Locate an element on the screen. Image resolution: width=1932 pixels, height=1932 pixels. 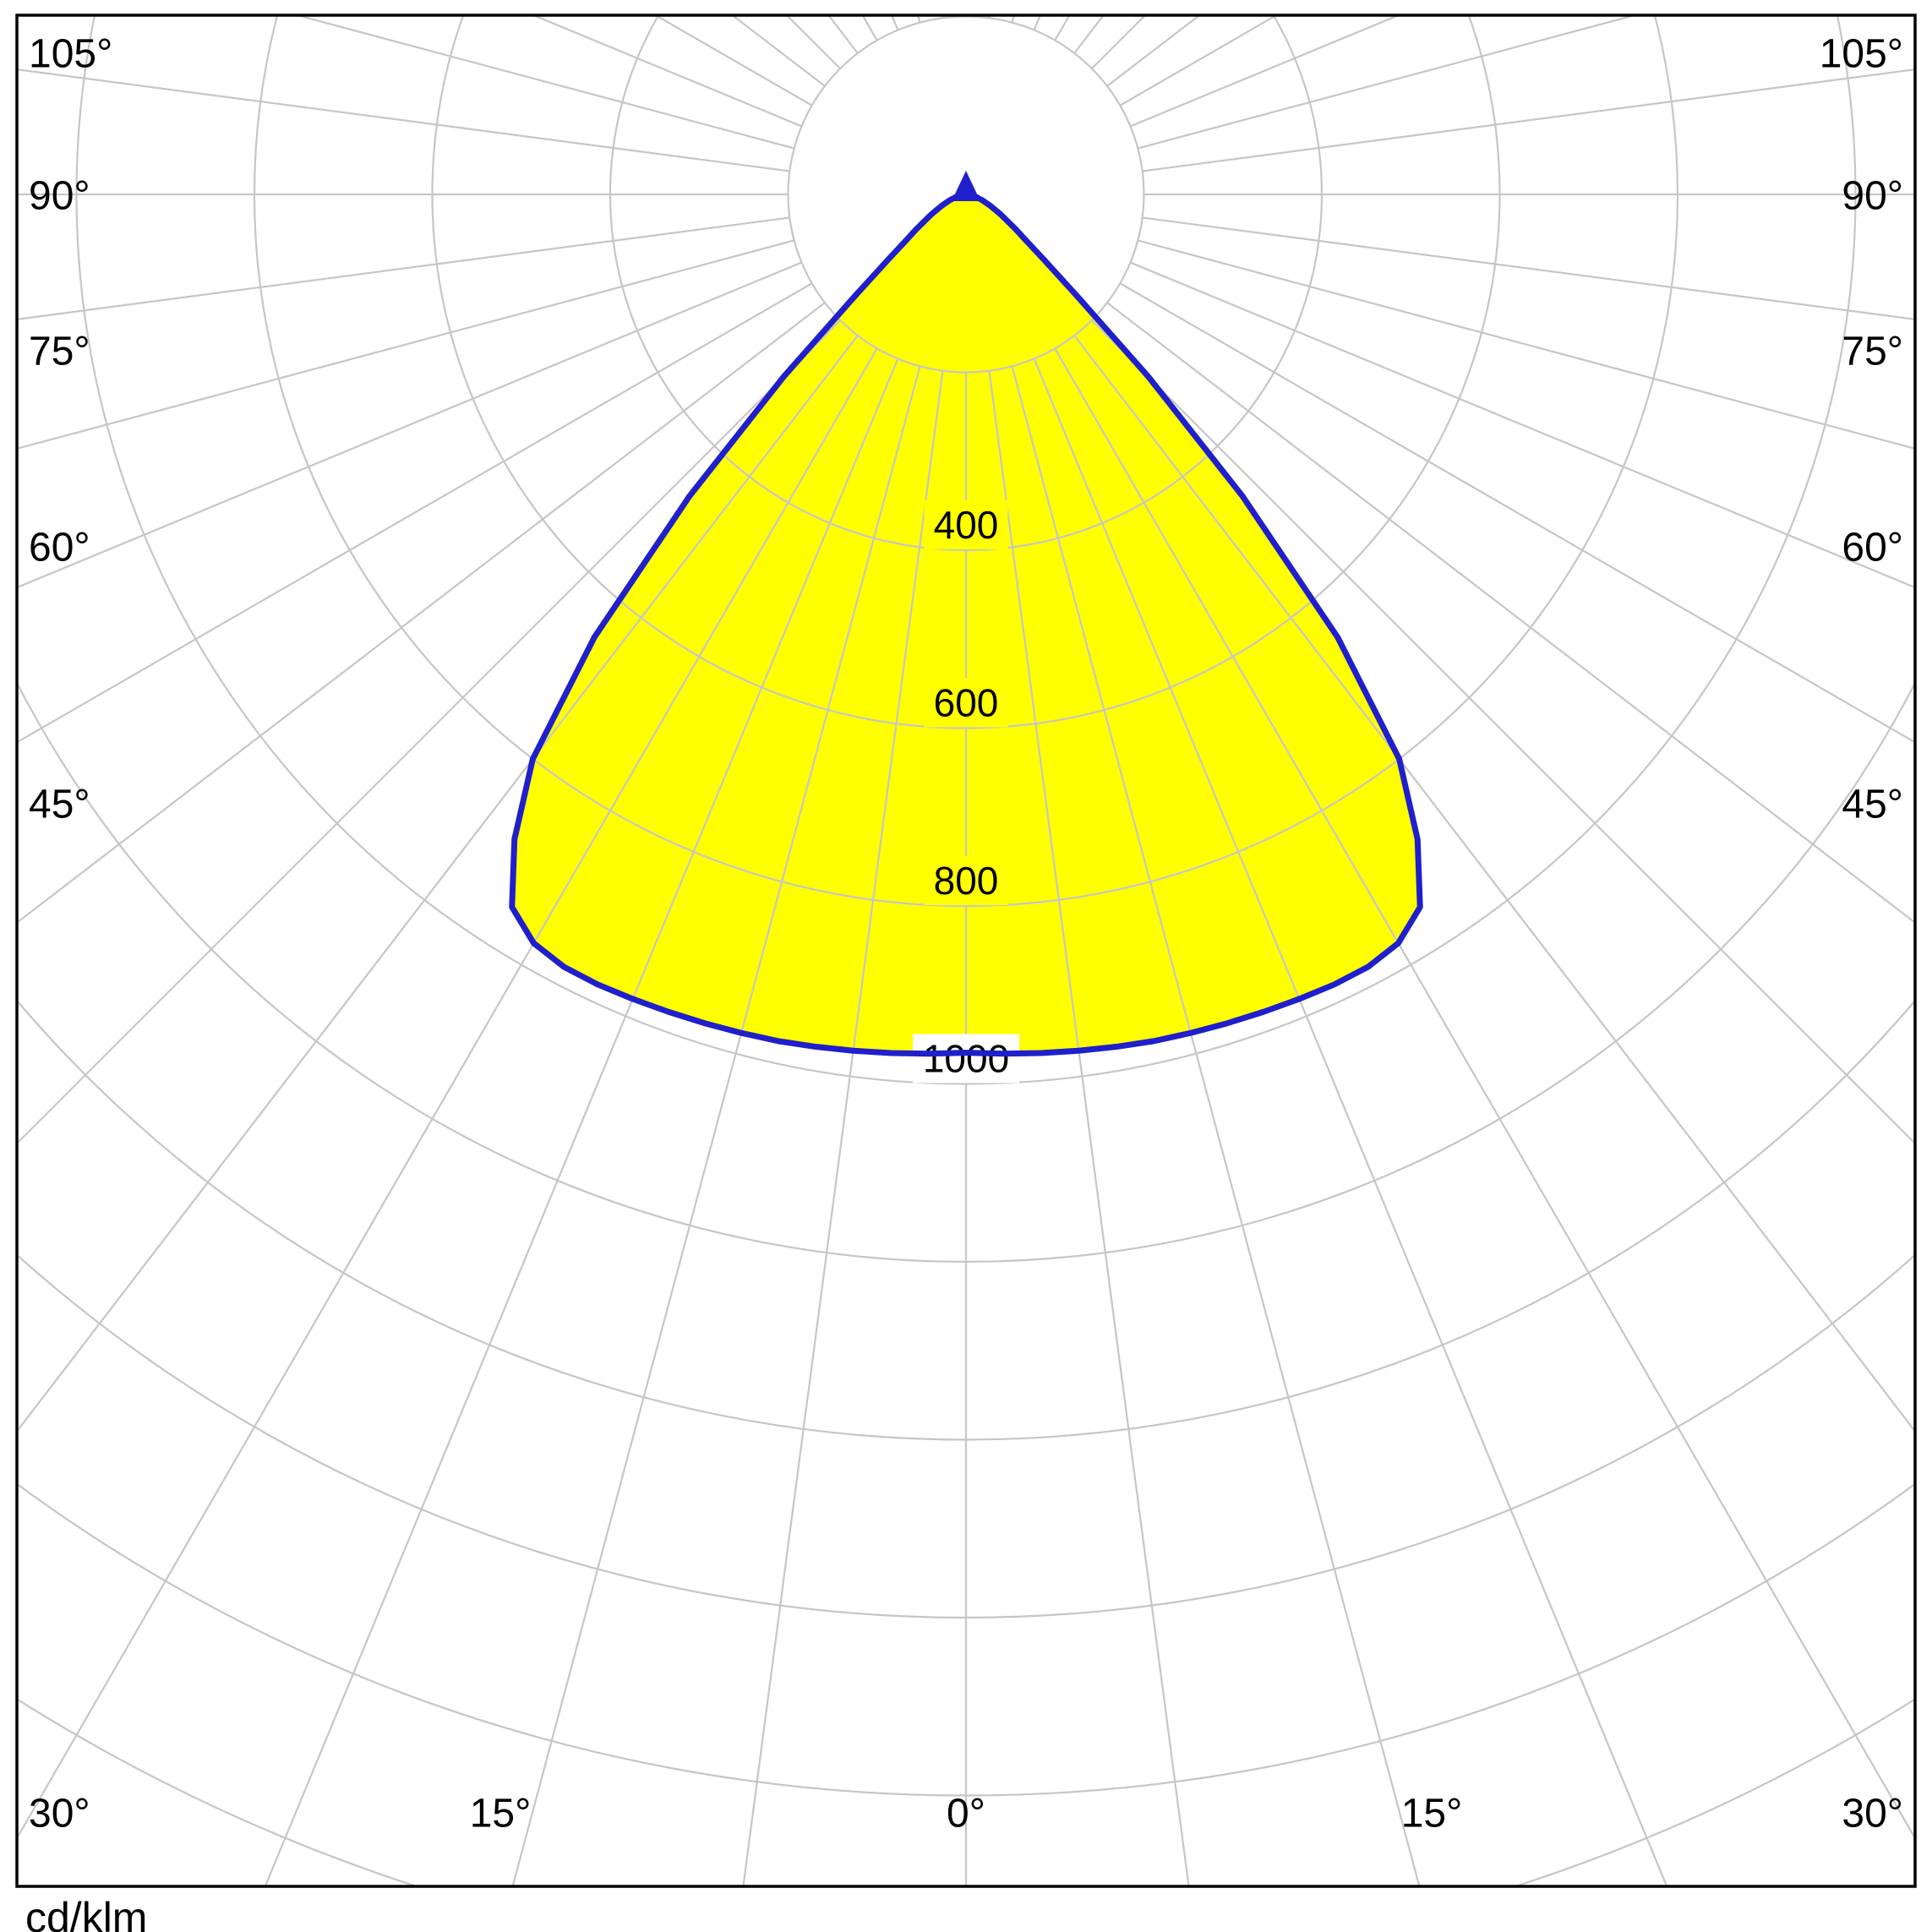
radial-axis-label: 400 is located at coordinates (966, 525).